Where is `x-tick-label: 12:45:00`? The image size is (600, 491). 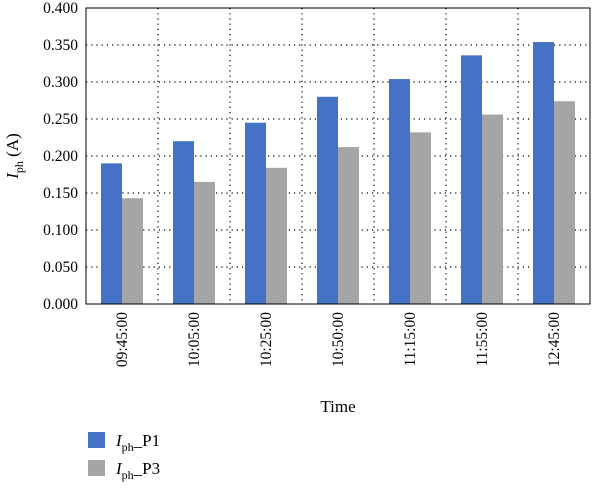
x-tick-label: 12:45:00 is located at coordinates (554, 339).